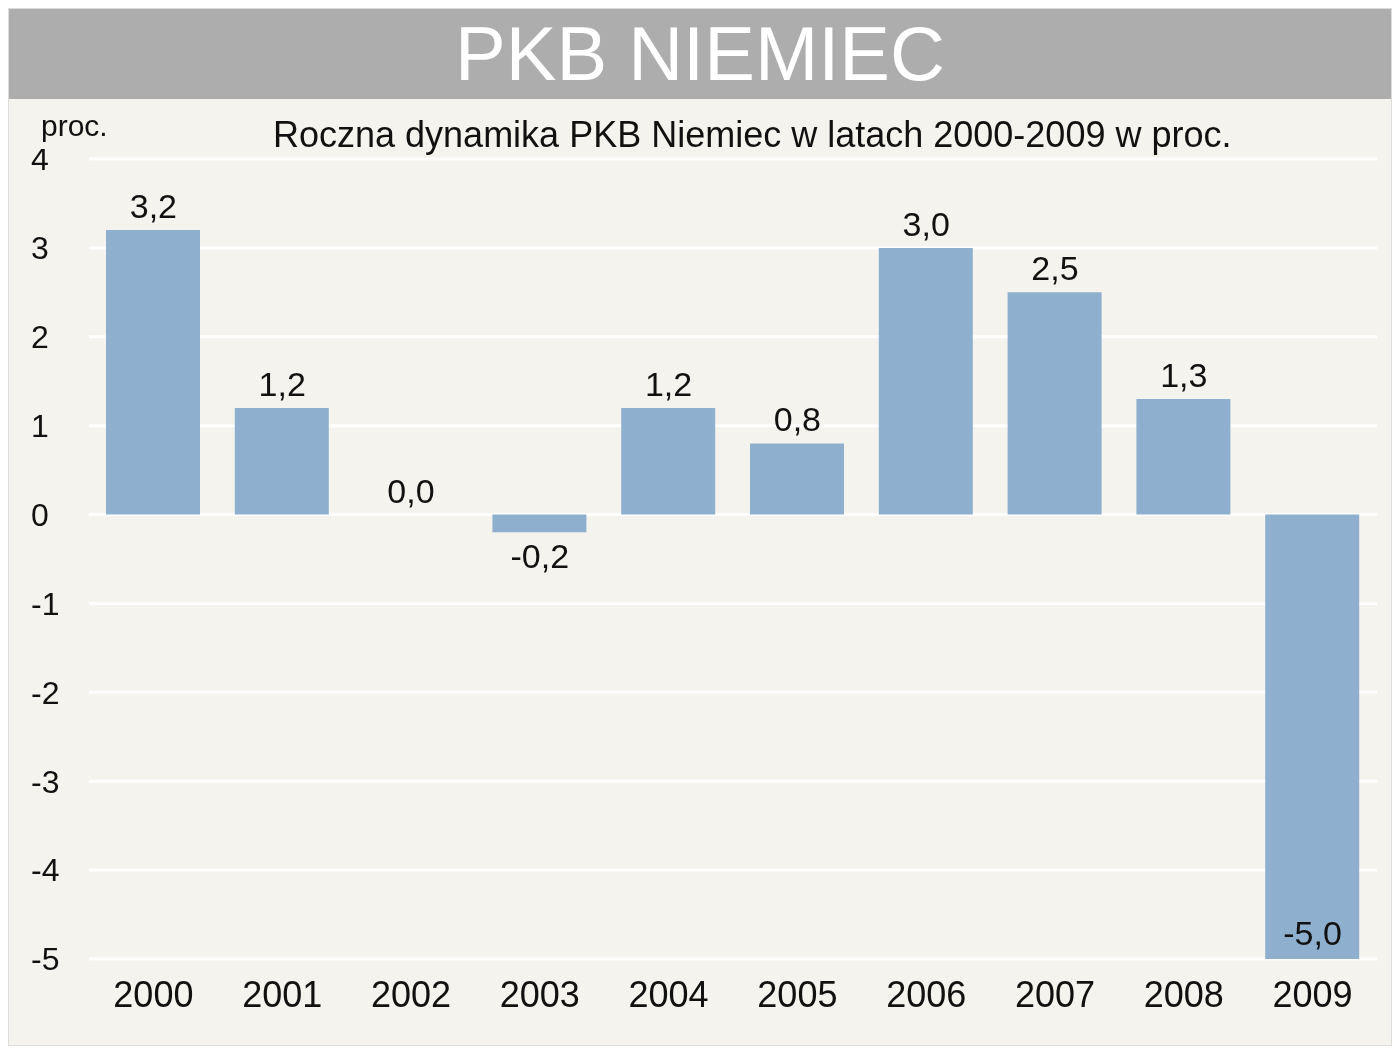 The height and width of the screenshot is (1054, 1400). I want to click on y-tick-label: -1, so click(45, 603).